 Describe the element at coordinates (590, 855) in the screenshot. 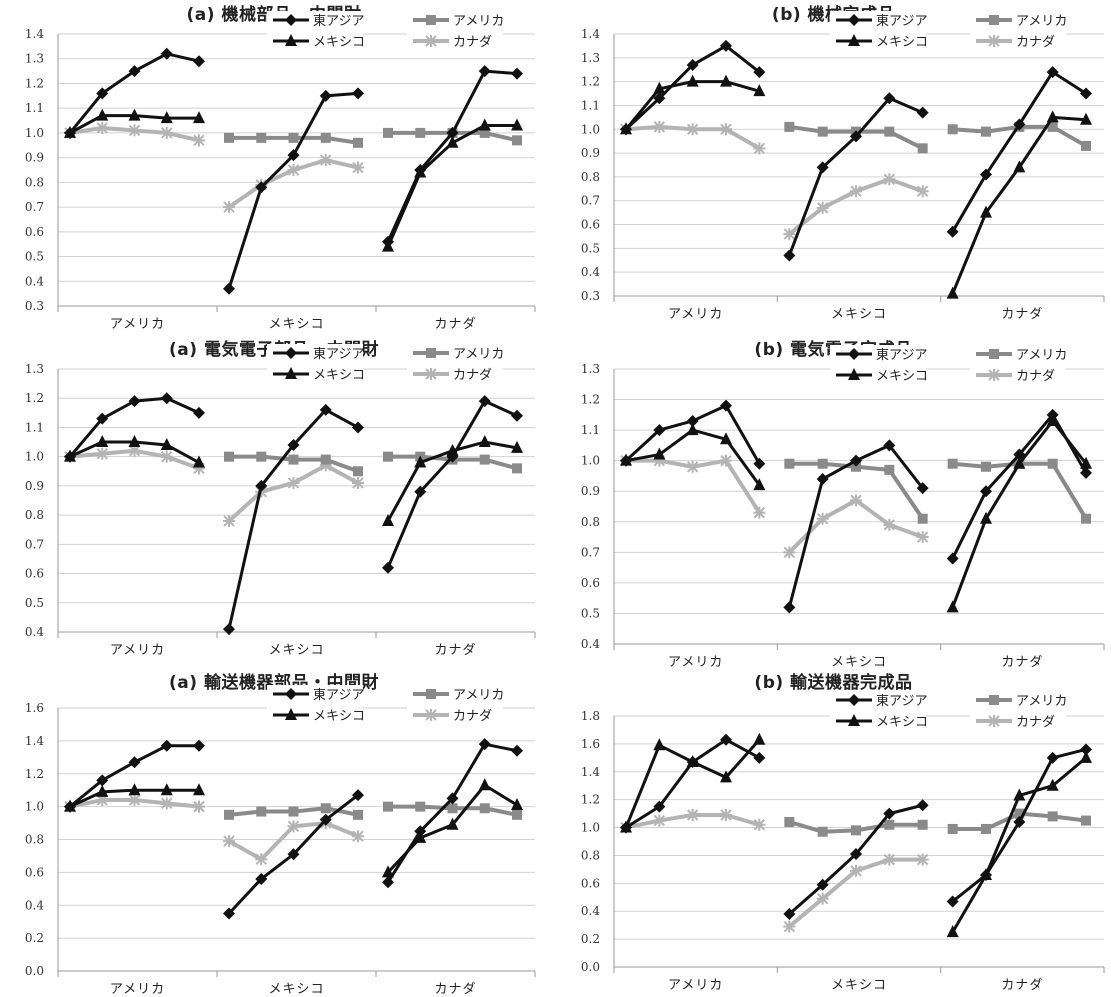

I see `y-tick-label: 0.8` at that location.